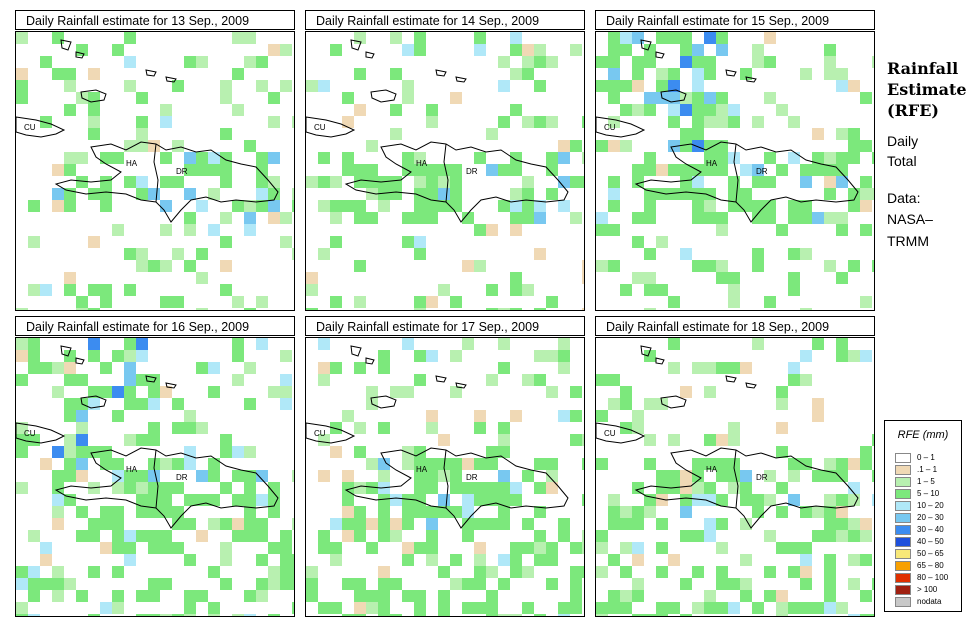  Describe the element at coordinates (923, 435) in the screenshot. I see `legend-title: RFE (mm)` at that location.